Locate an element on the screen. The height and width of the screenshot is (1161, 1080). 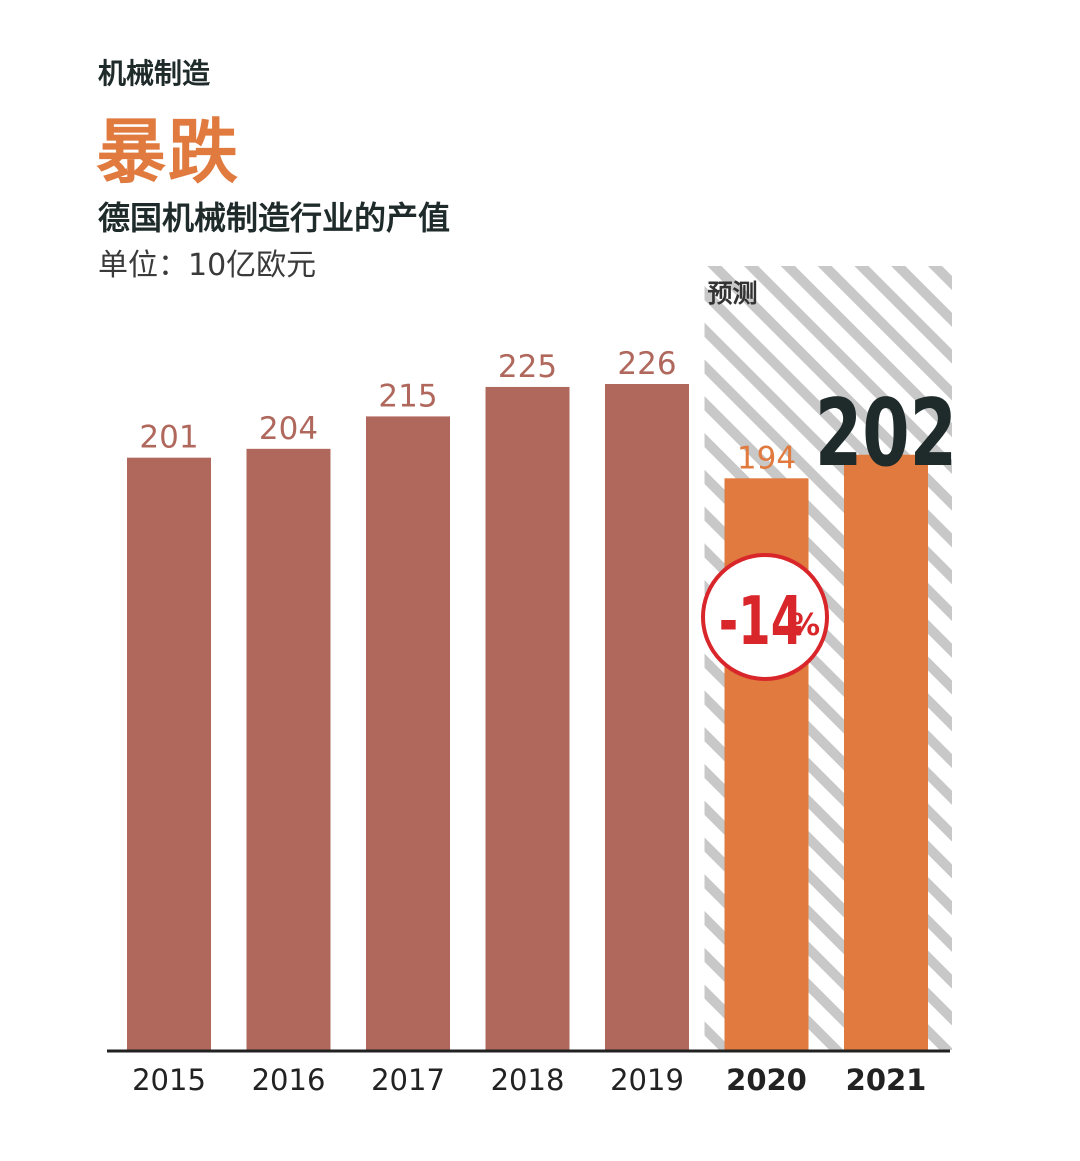
data-label-2020: 194 is located at coordinates (766, 458).